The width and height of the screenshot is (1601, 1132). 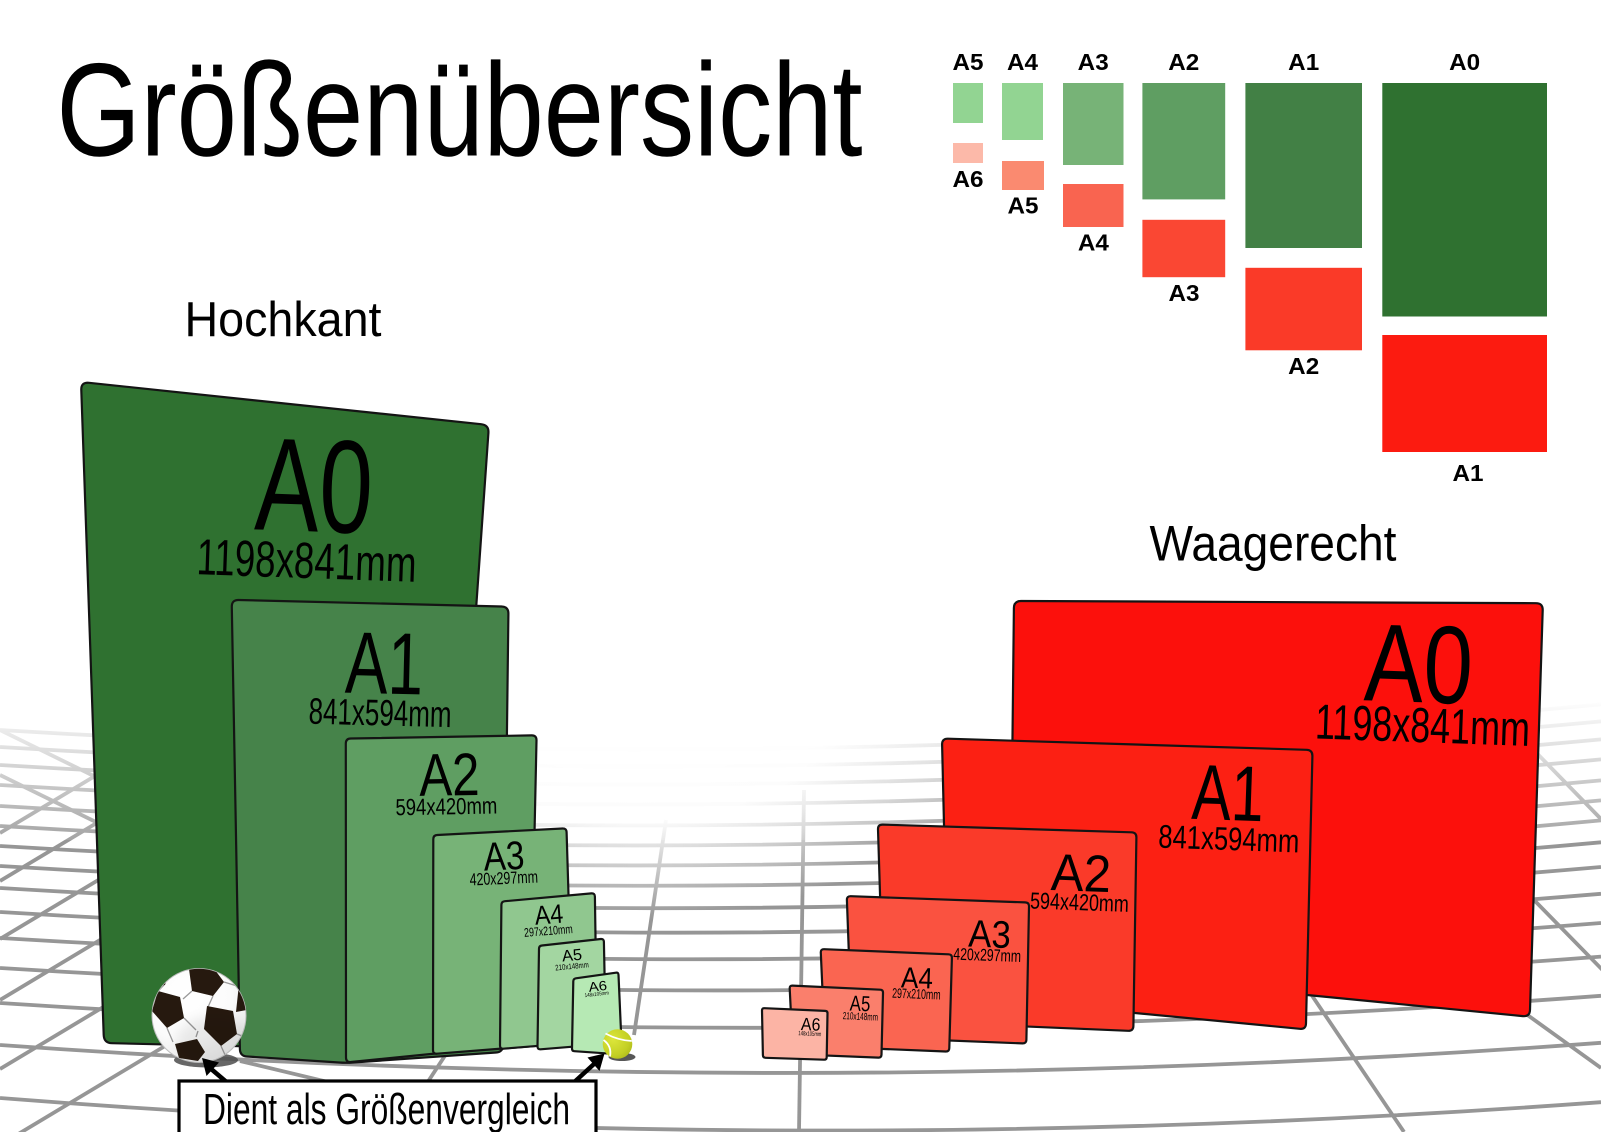 I want to click on svg-text: Waagerecht, so click(x=1273, y=544).